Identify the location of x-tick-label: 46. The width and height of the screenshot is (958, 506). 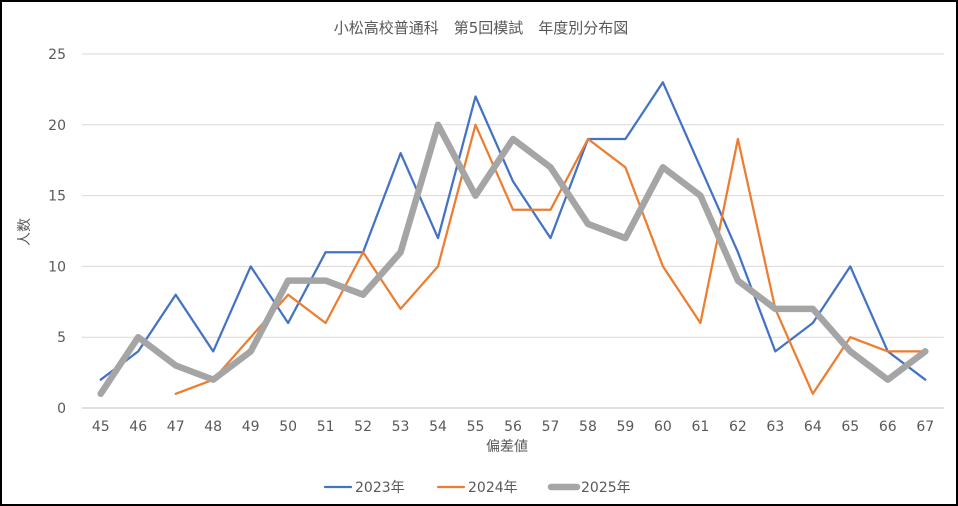
(138, 427).